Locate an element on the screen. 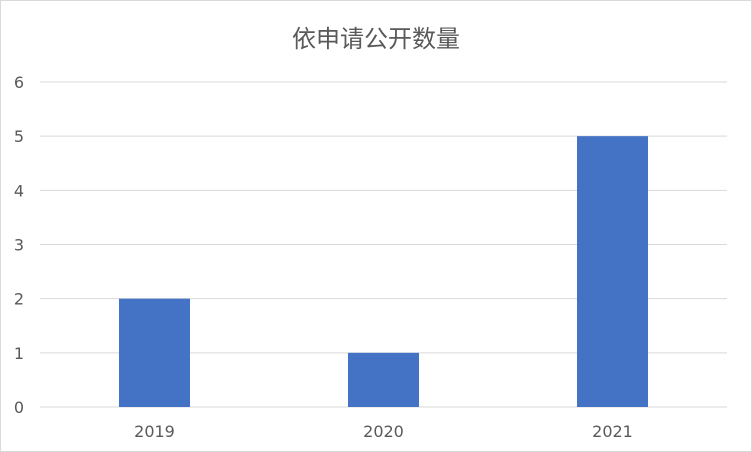 This screenshot has width=752, height=452. chart-title: 依申请公开数量 is located at coordinates (376, 39).